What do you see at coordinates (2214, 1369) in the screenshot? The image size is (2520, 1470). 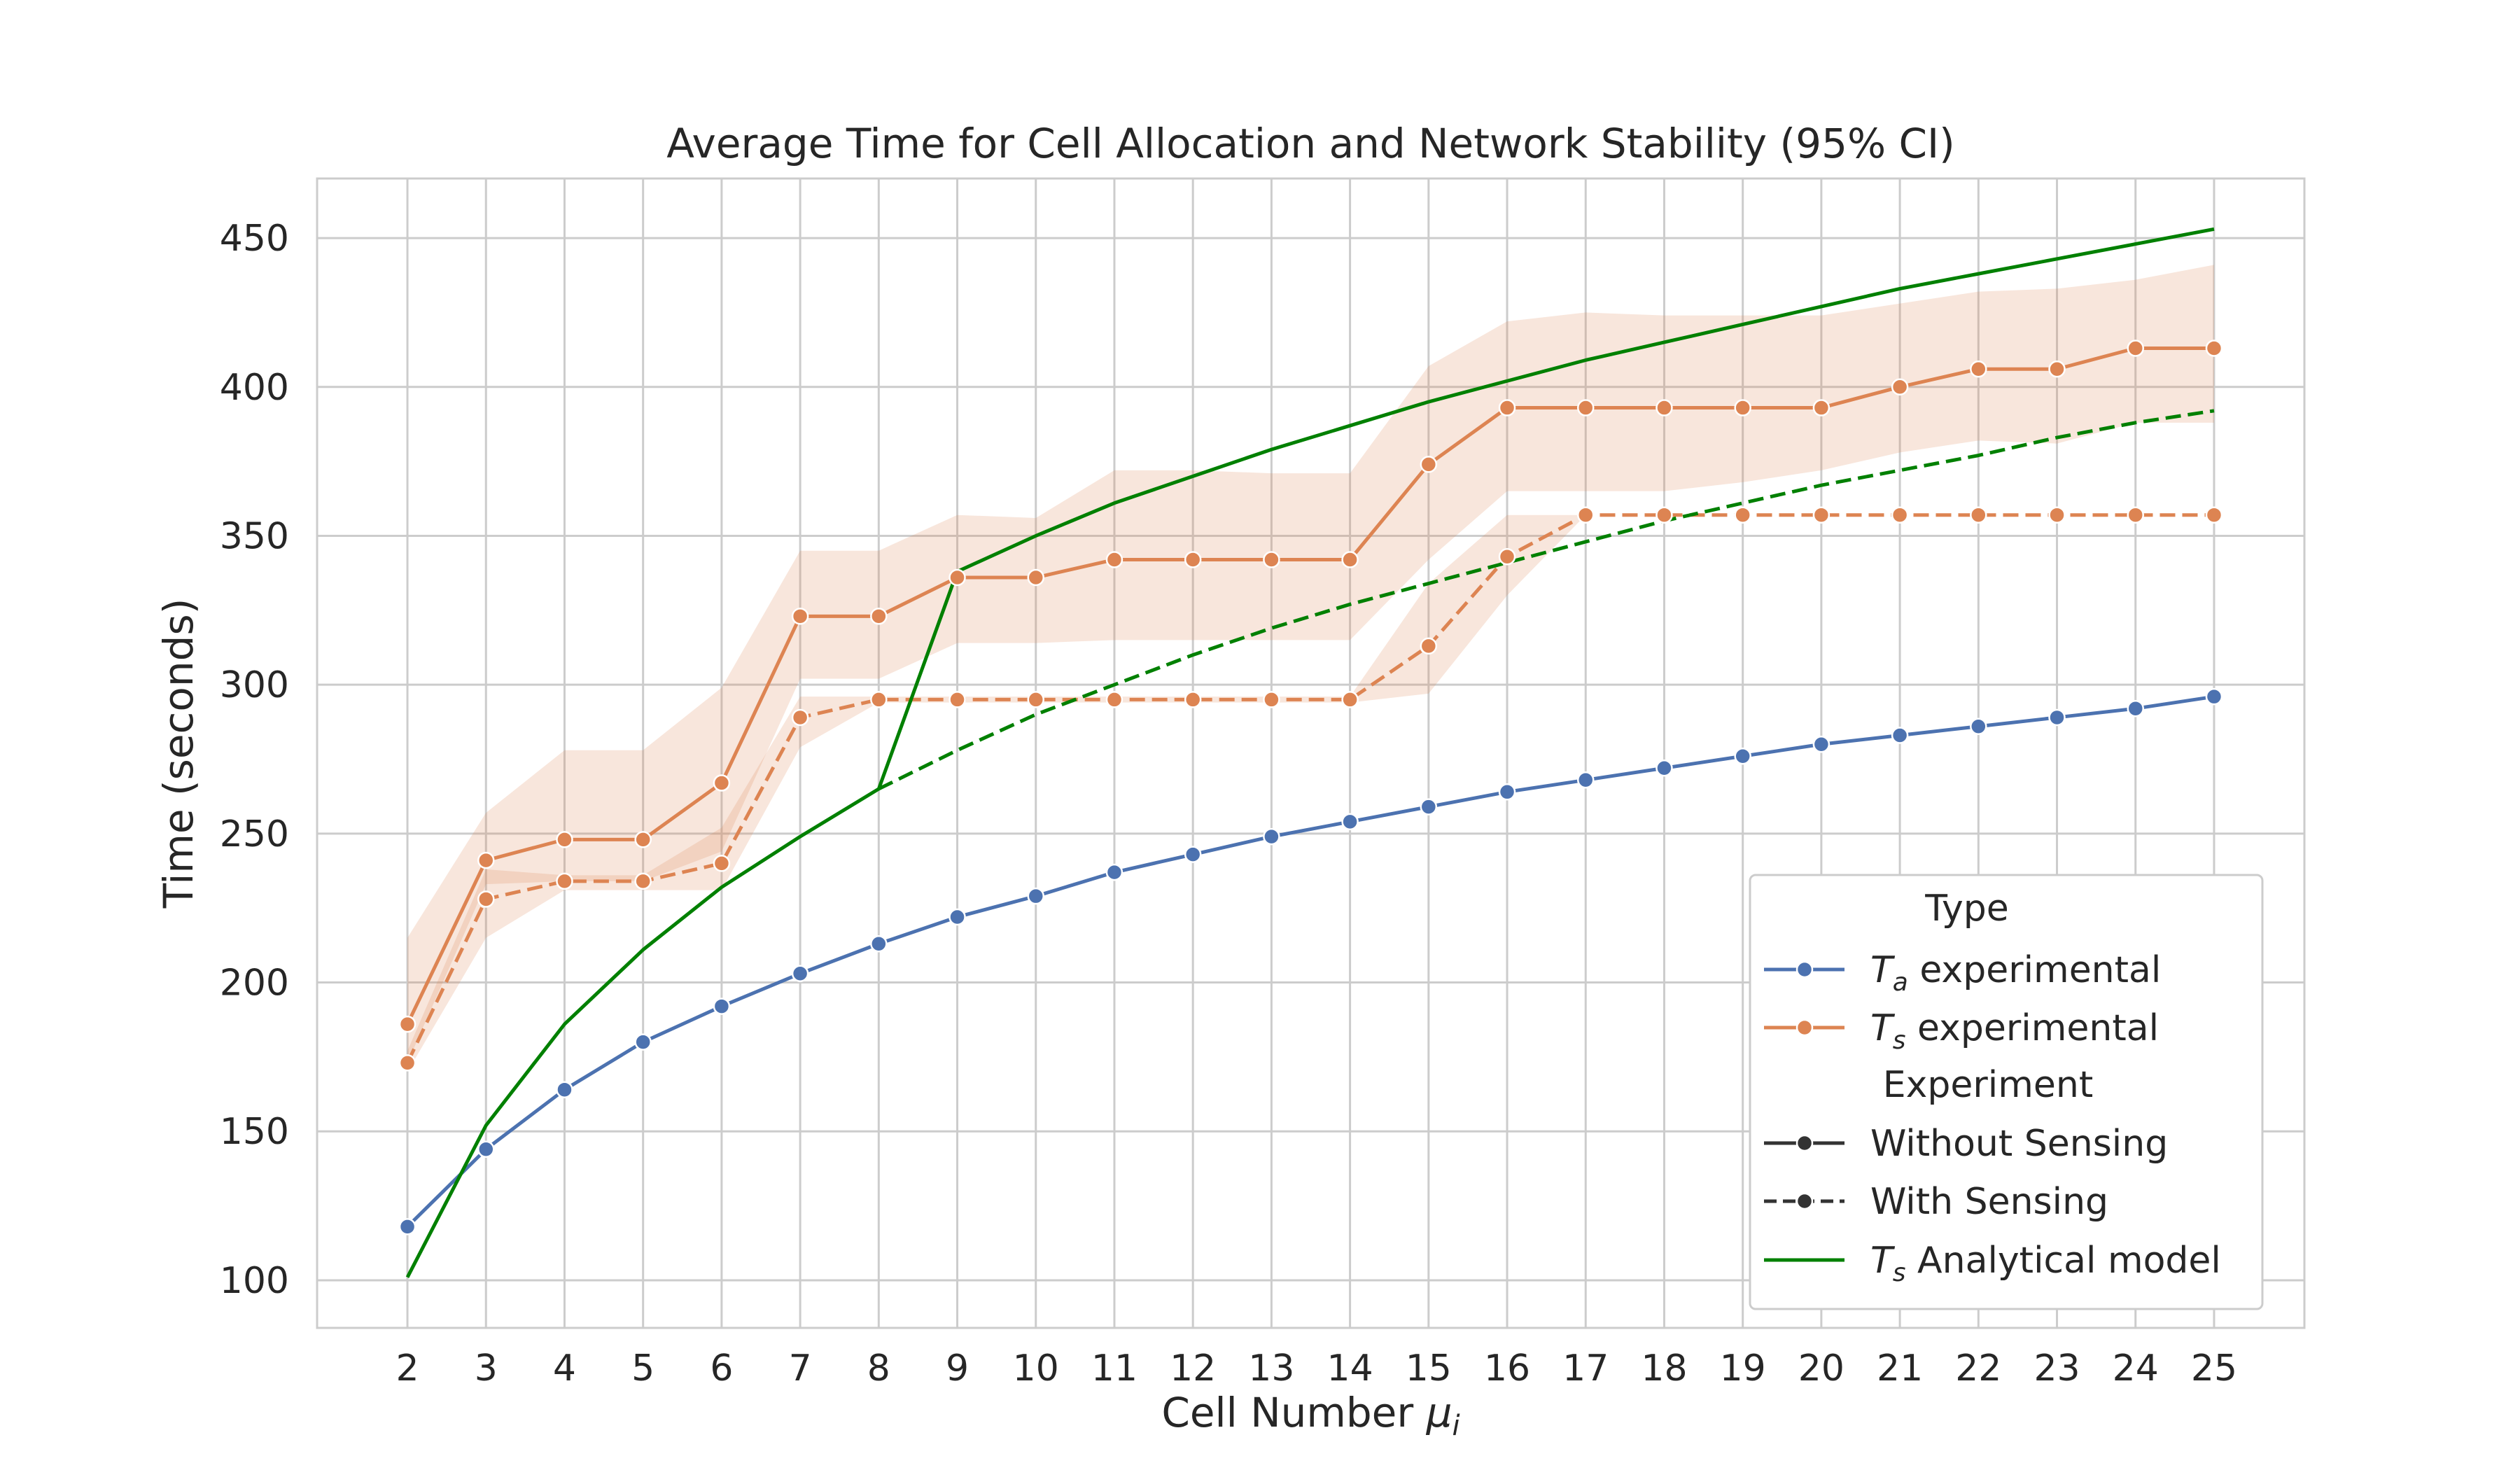 I see `x-tick-label: 25` at bounding box center [2214, 1369].